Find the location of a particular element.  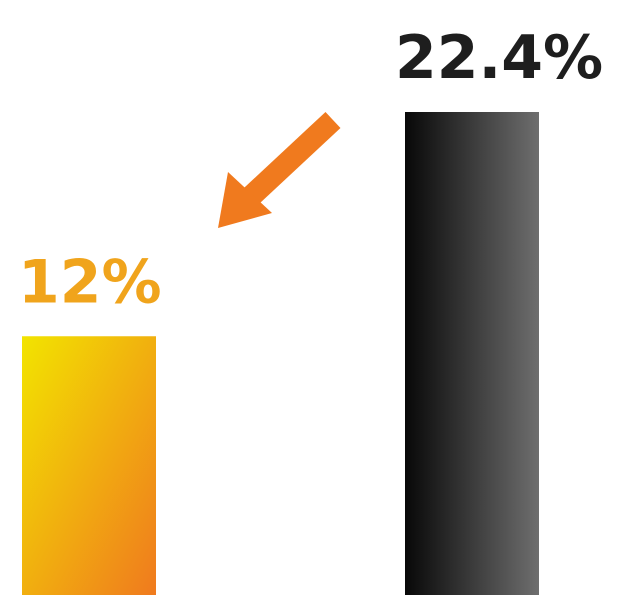

value-label: 22.4% is located at coordinates (499, 58).